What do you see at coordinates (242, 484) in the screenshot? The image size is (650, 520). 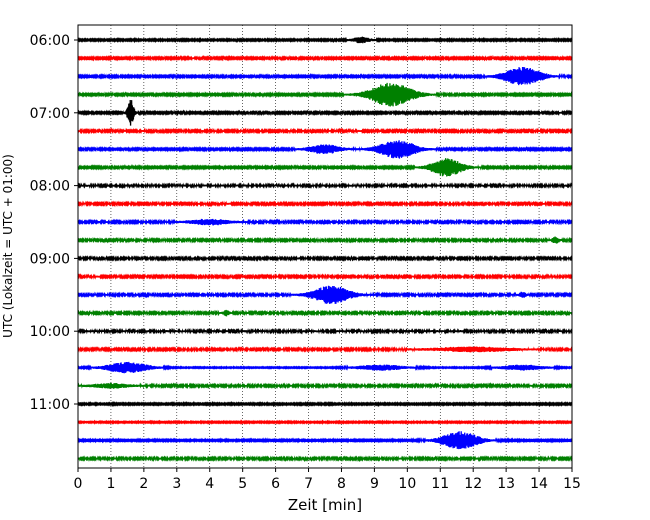 I see `x-tick-label: 5` at bounding box center [242, 484].